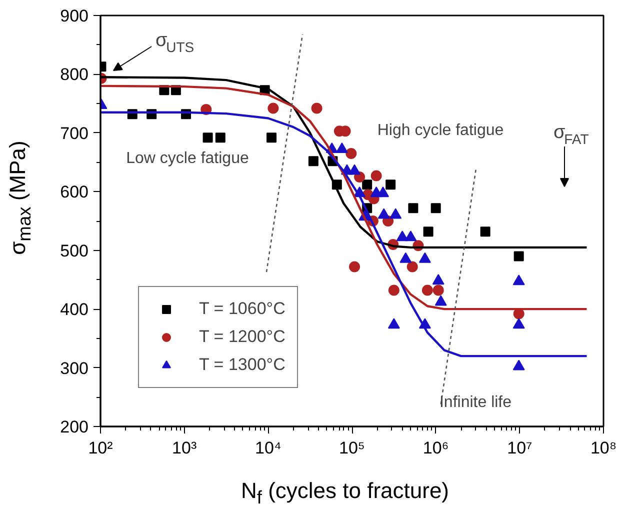 The image size is (627, 510). What do you see at coordinates (475, 402) in the screenshot?
I see `annotation: Infinite life` at bounding box center [475, 402].